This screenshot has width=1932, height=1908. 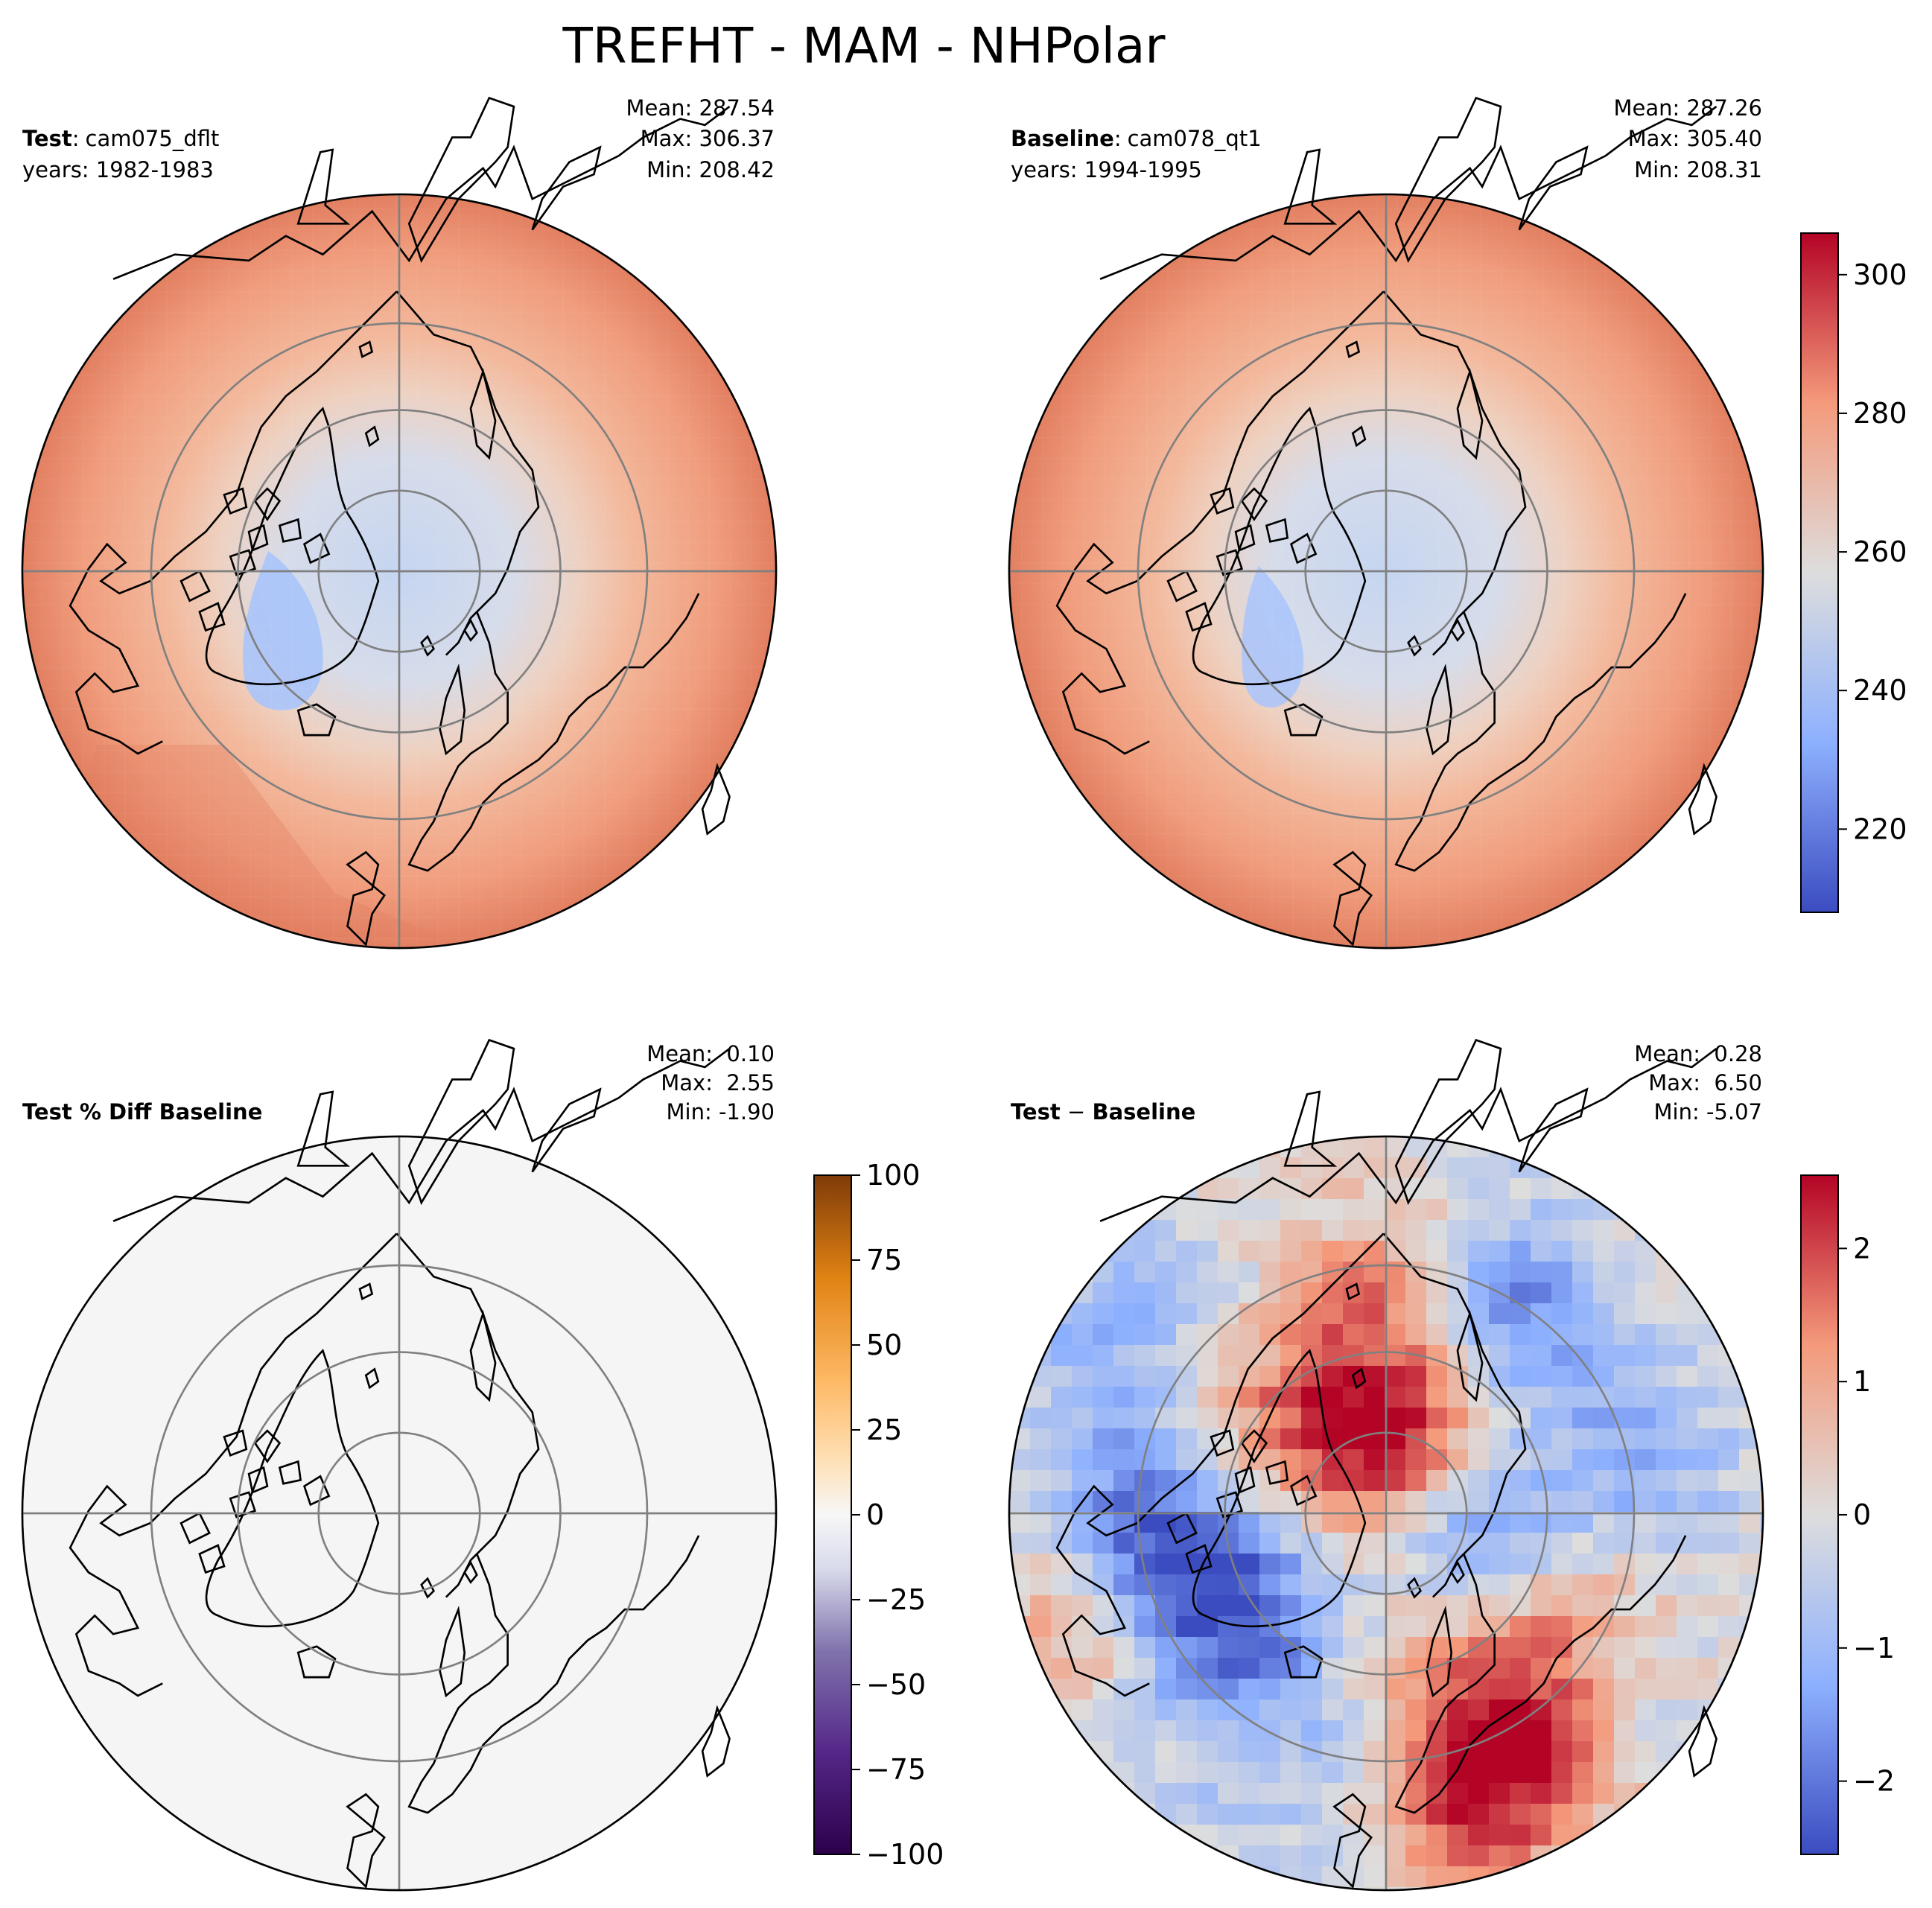 What do you see at coordinates (864, 46) in the screenshot?
I see `figure-title: TREFHT - MAM - NHPolar` at bounding box center [864, 46].